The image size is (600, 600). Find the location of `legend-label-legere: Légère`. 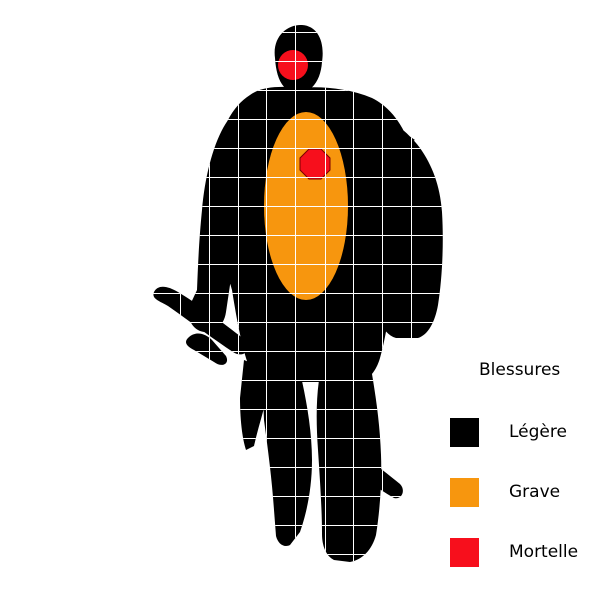

legend-label-legere: Légère is located at coordinates (538, 432).